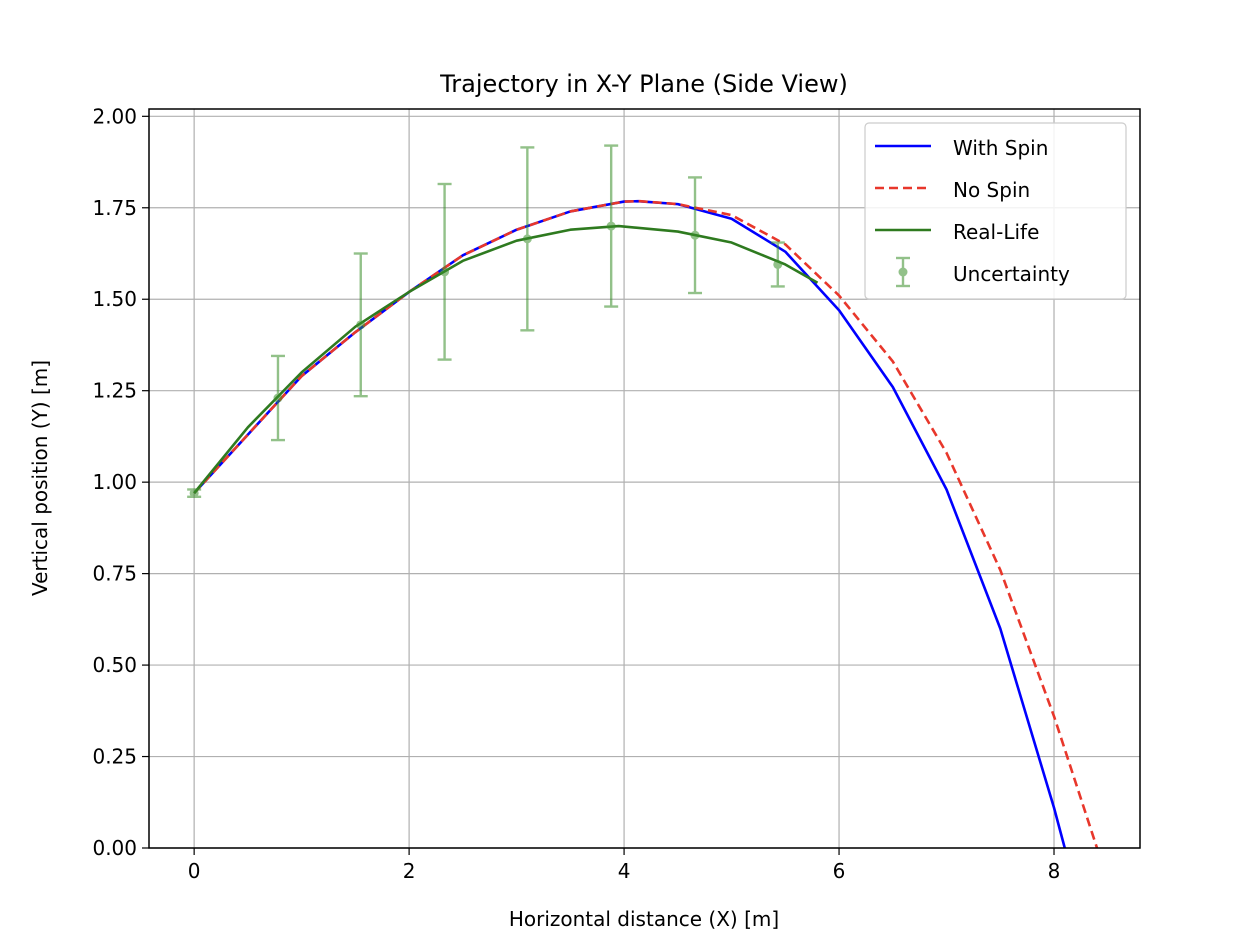  Describe the element at coordinates (644, 919) in the screenshot. I see `x-axis-label: Horizontal distance (X) [m]` at that location.